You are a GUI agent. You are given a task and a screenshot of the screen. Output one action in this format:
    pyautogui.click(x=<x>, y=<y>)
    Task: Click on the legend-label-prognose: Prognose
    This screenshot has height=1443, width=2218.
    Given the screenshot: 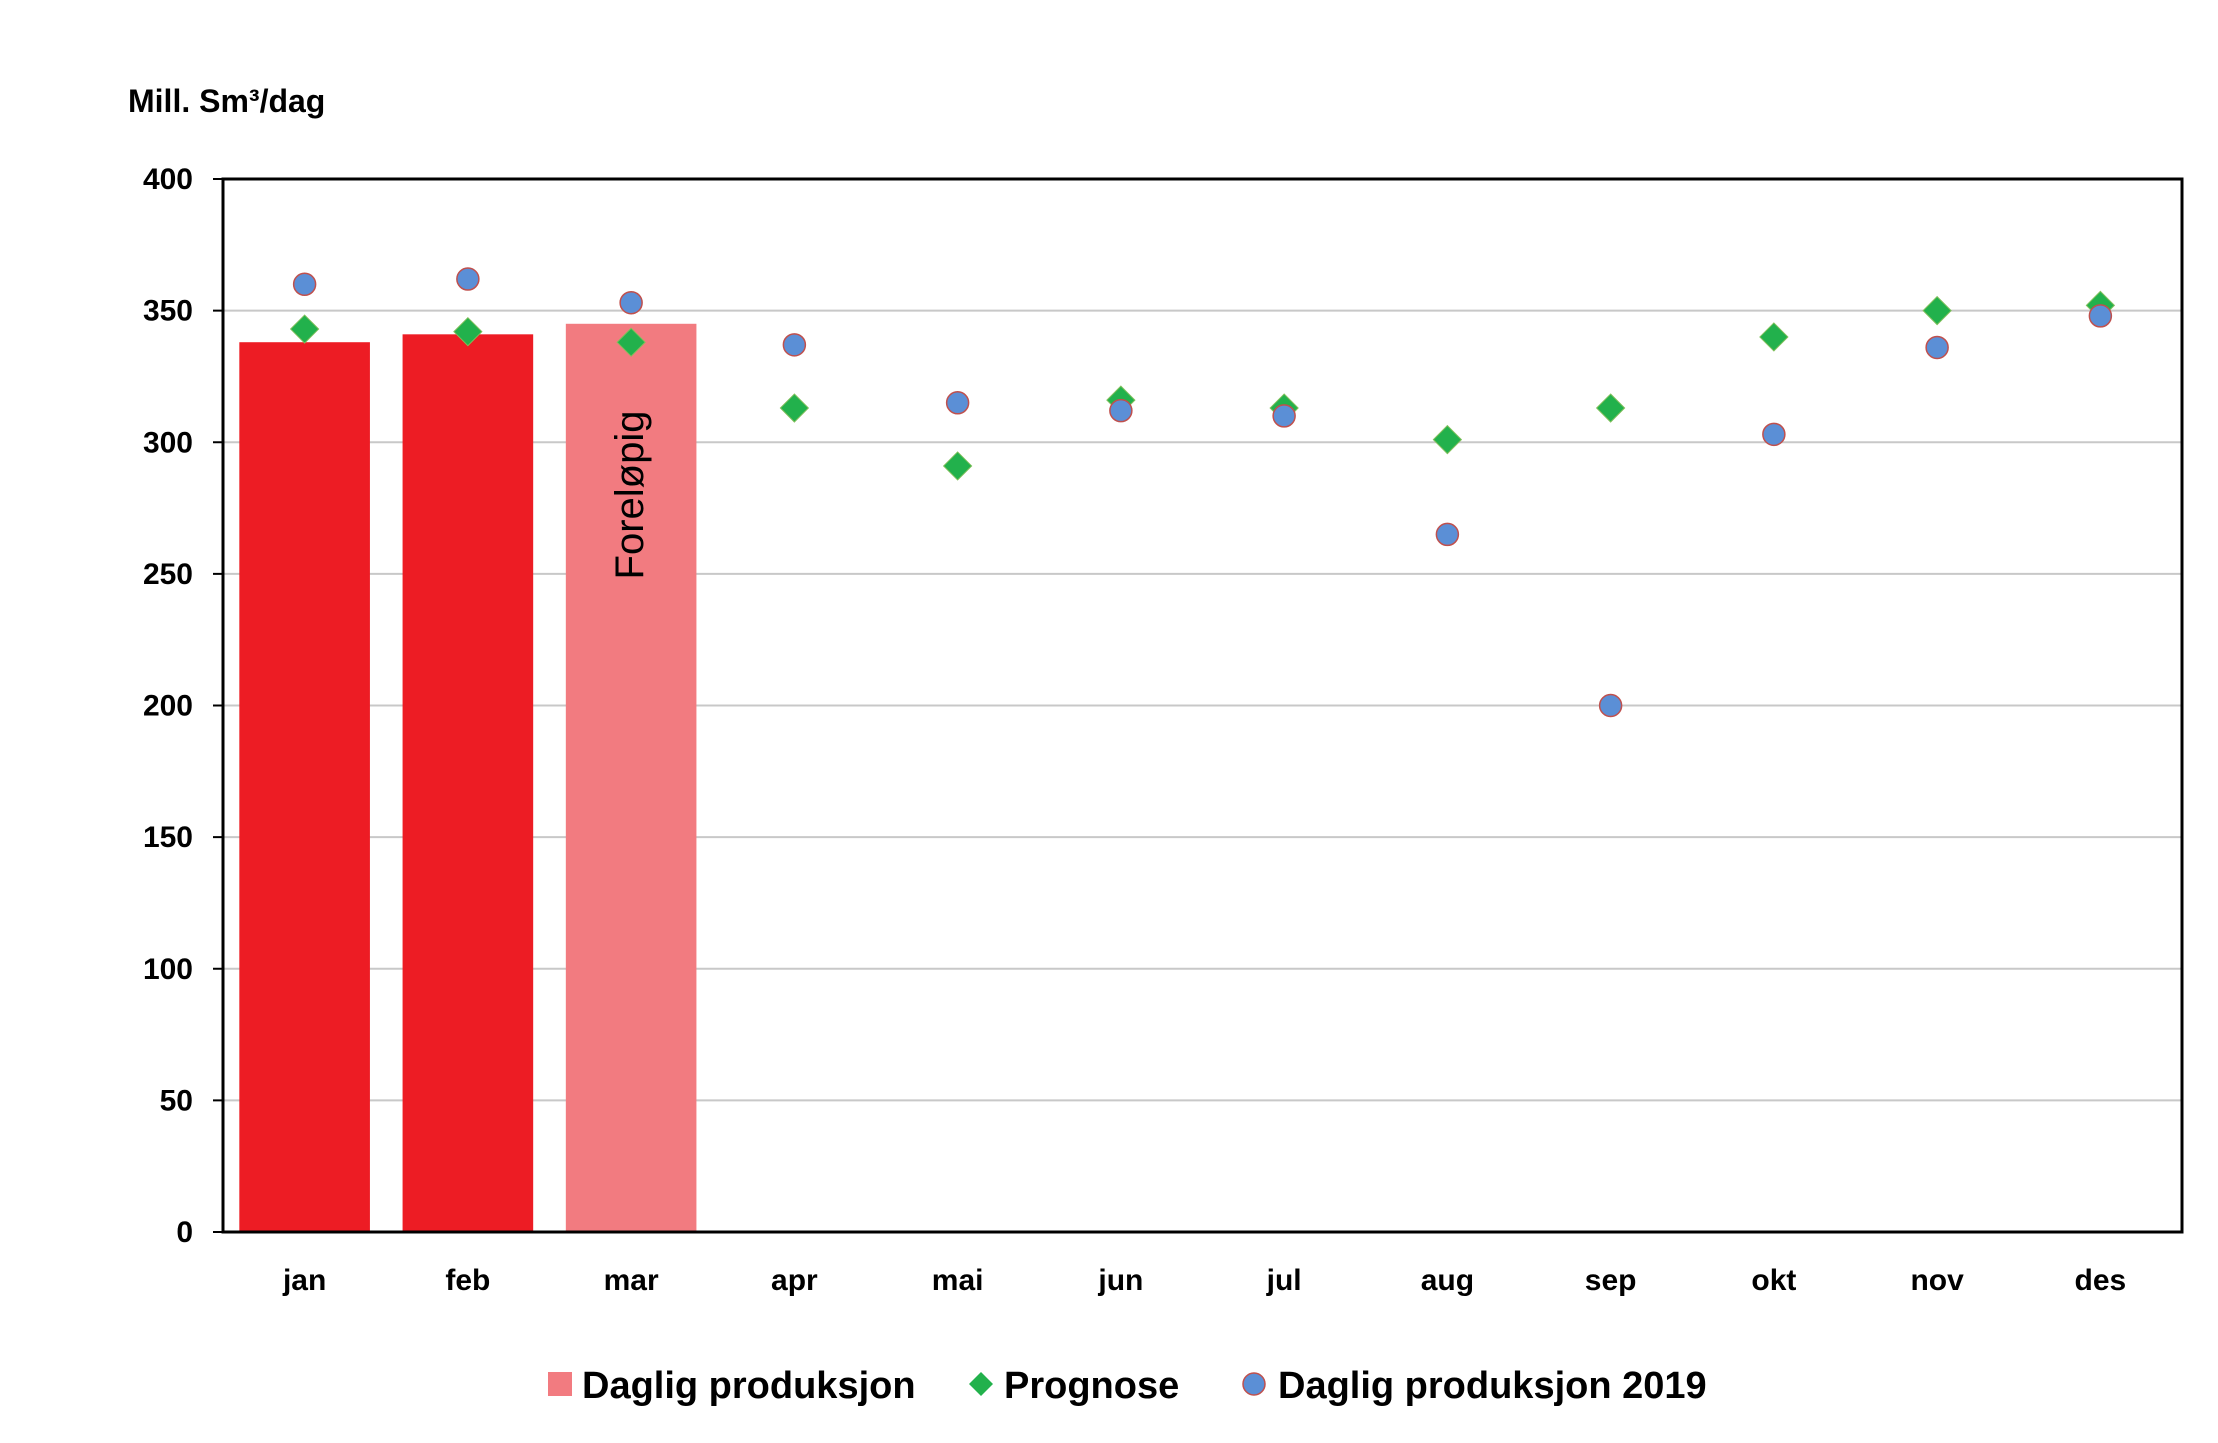 What is the action you would take?
    pyautogui.click(x=1091, y=1386)
    